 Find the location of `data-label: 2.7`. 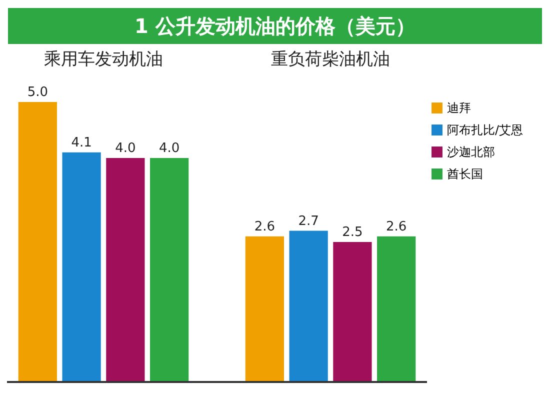

data-label: 2.7 is located at coordinates (308, 221).